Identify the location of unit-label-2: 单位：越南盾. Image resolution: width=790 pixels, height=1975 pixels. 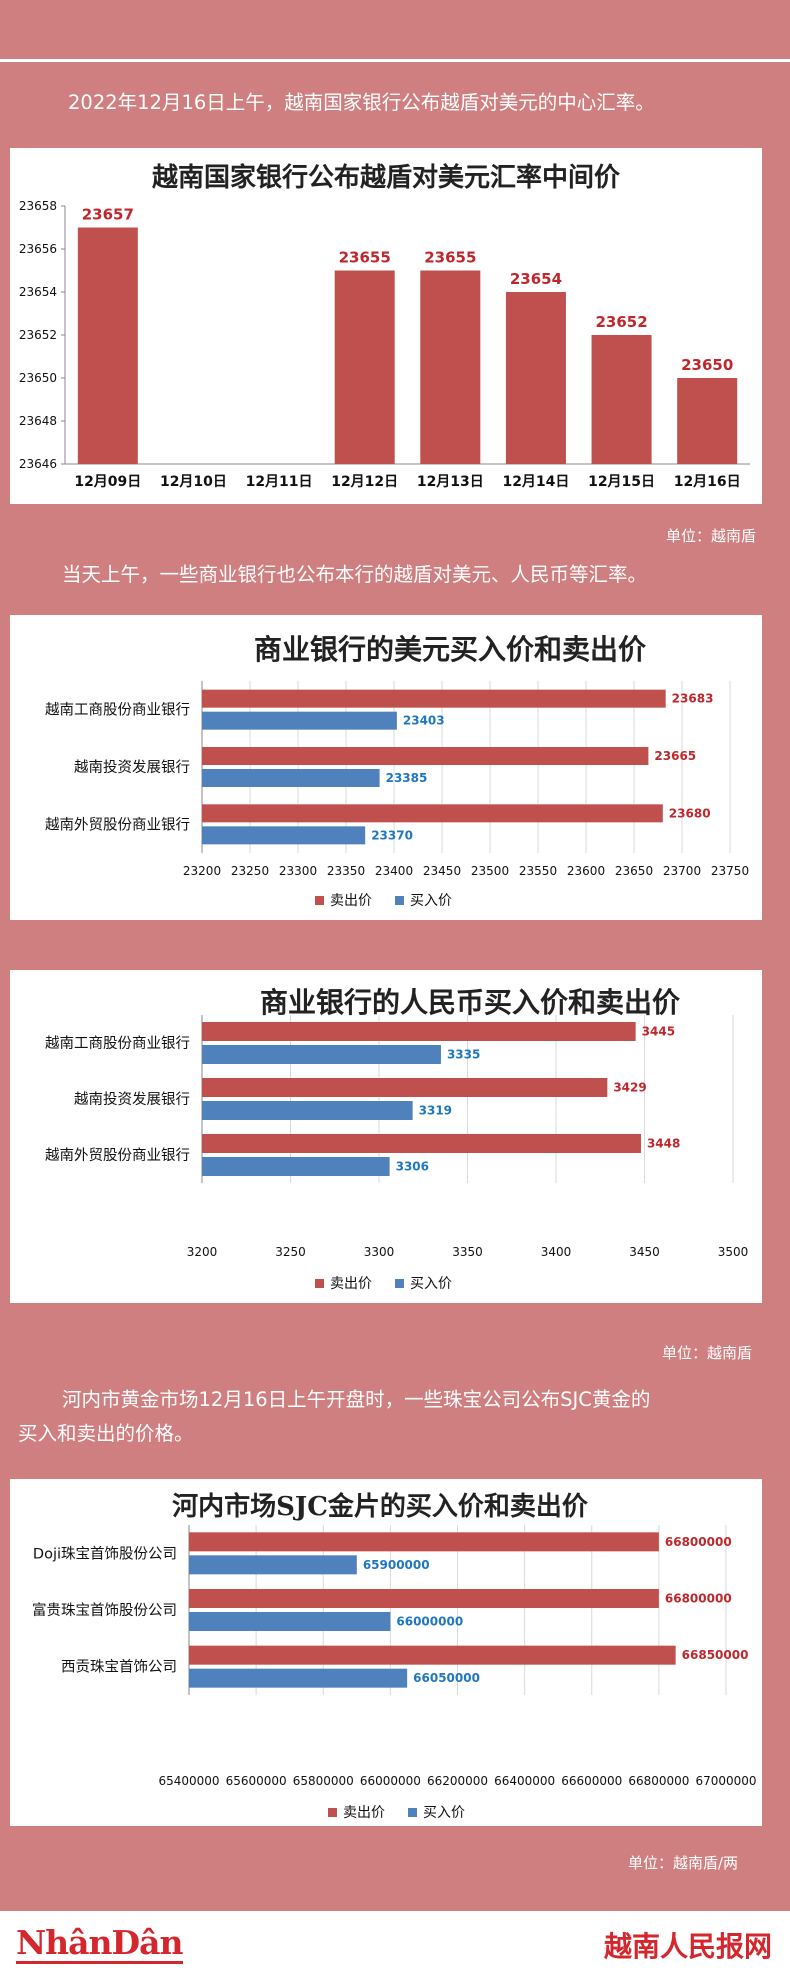
(707, 1353).